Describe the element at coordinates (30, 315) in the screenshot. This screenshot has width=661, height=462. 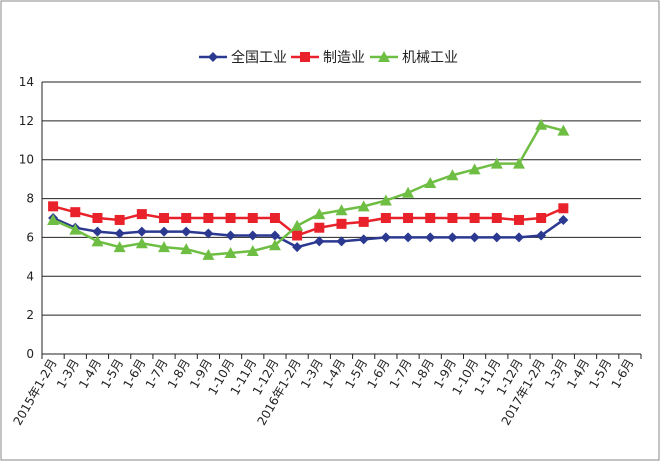
I see `y-tick-label: 2` at that location.